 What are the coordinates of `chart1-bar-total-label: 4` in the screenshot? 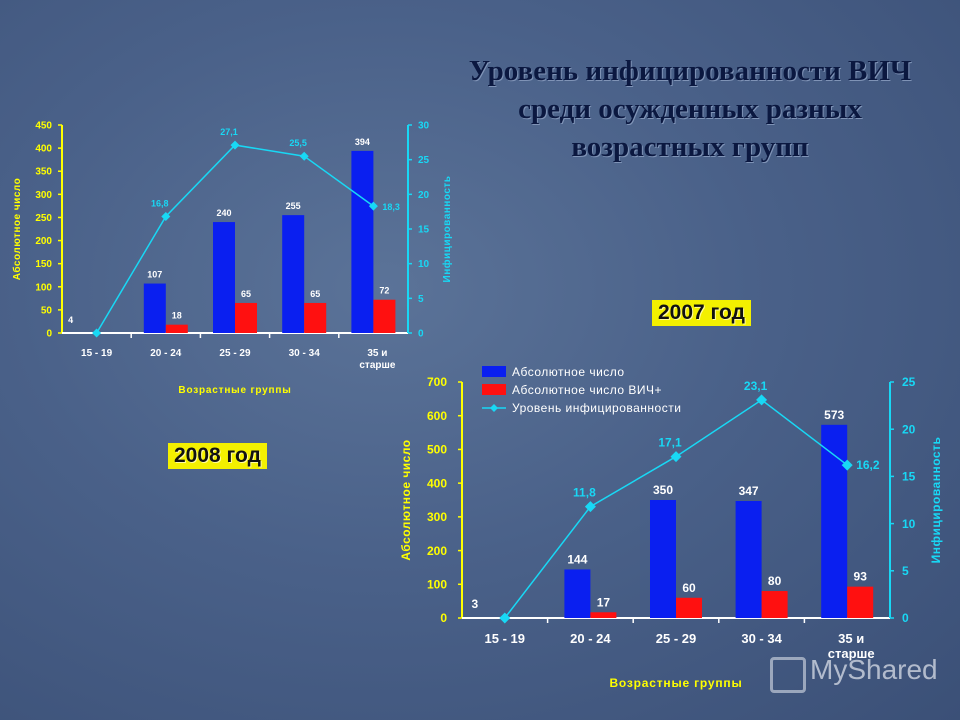 It's located at (70, 320).